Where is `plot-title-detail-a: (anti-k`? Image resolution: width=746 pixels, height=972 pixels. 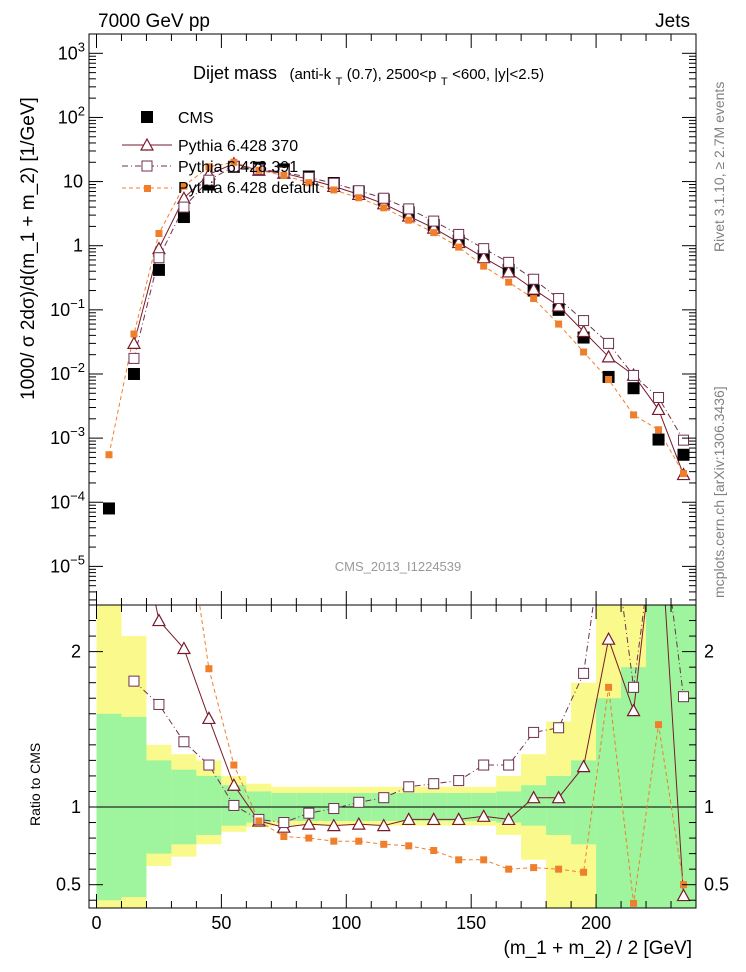
plot-title-detail-a: (anti-k is located at coordinates (310, 74).